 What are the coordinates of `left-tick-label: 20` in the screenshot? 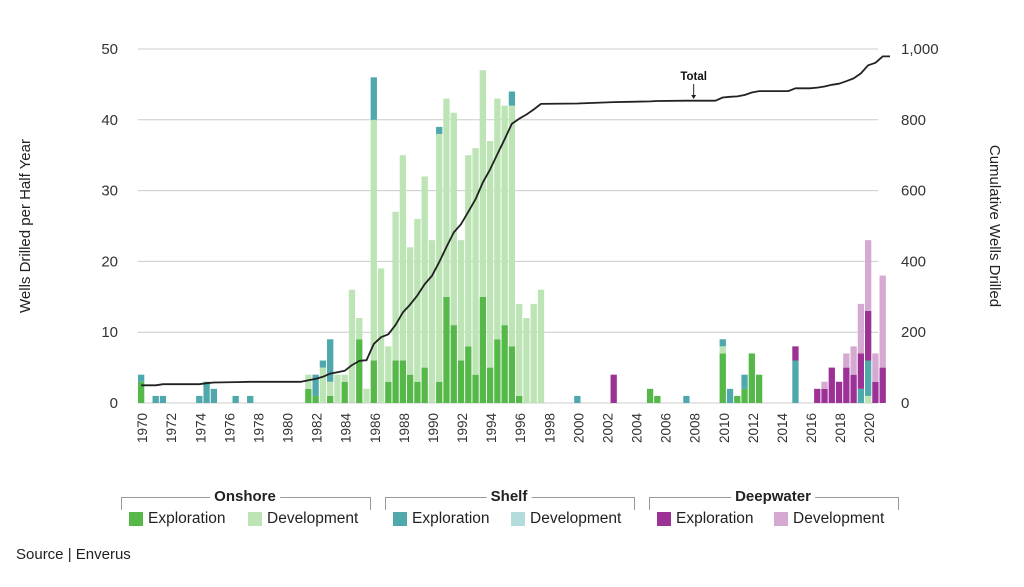 It's located at (109, 261).